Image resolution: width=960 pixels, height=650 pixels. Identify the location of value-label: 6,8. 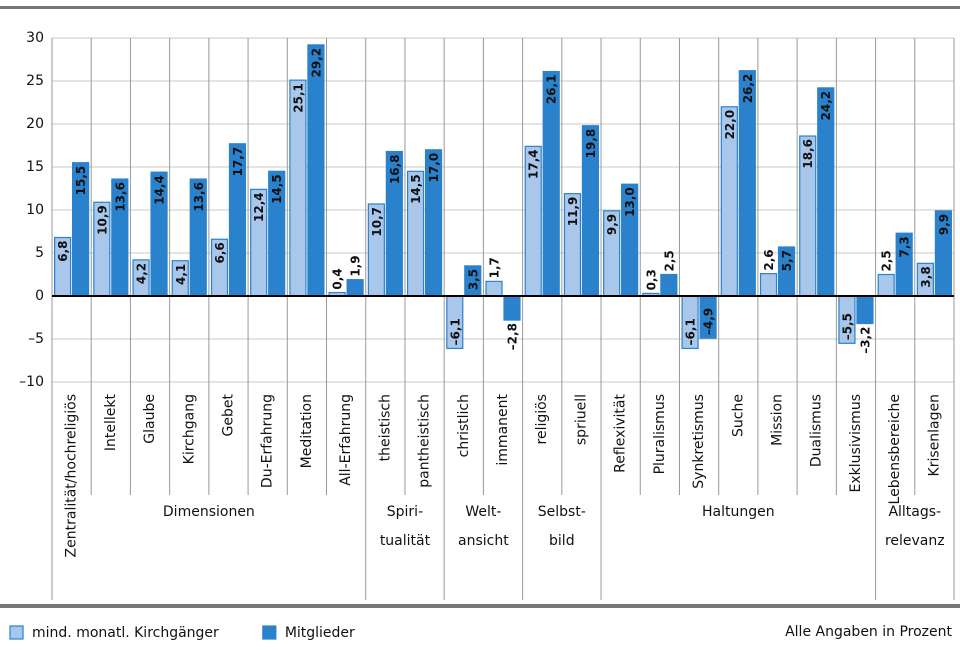
(63, 251).